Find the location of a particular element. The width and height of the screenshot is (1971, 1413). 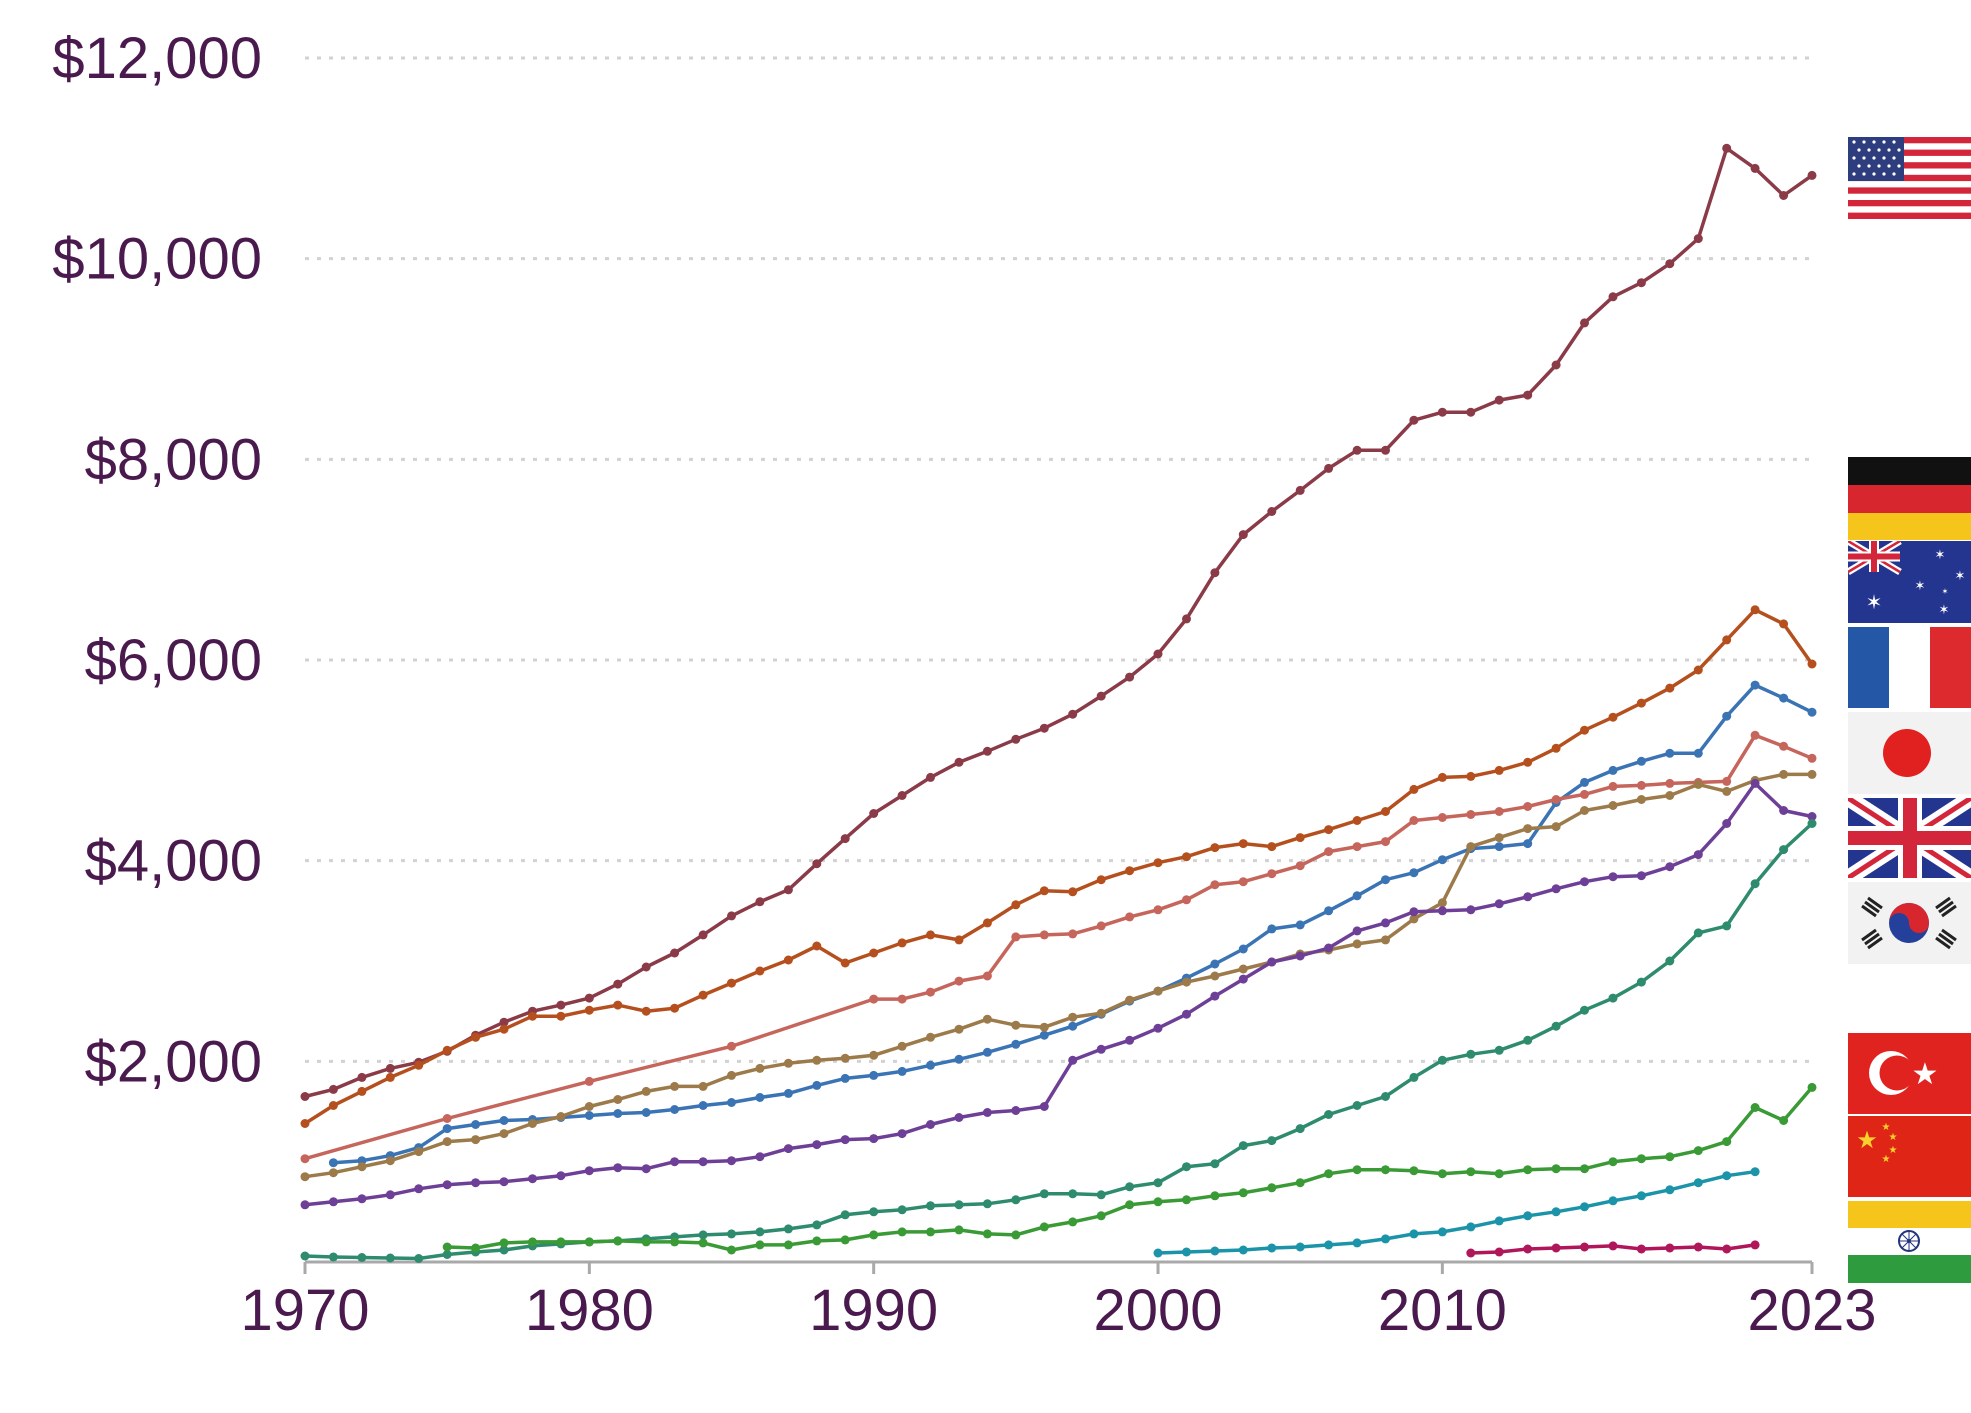

y-tick-label: $6,000 is located at coordinates (173, 660).